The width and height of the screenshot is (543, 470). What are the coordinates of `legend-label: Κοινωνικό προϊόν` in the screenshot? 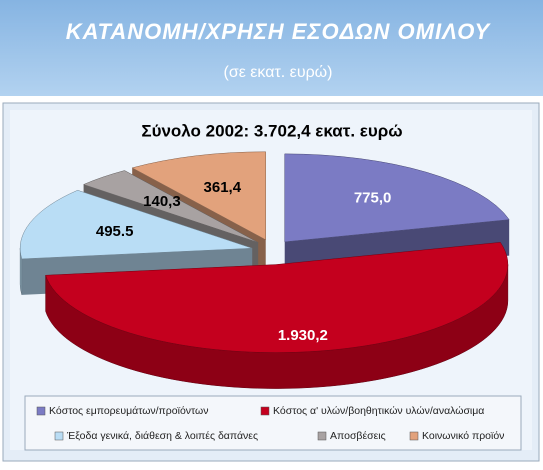 It's located at (463, 436).